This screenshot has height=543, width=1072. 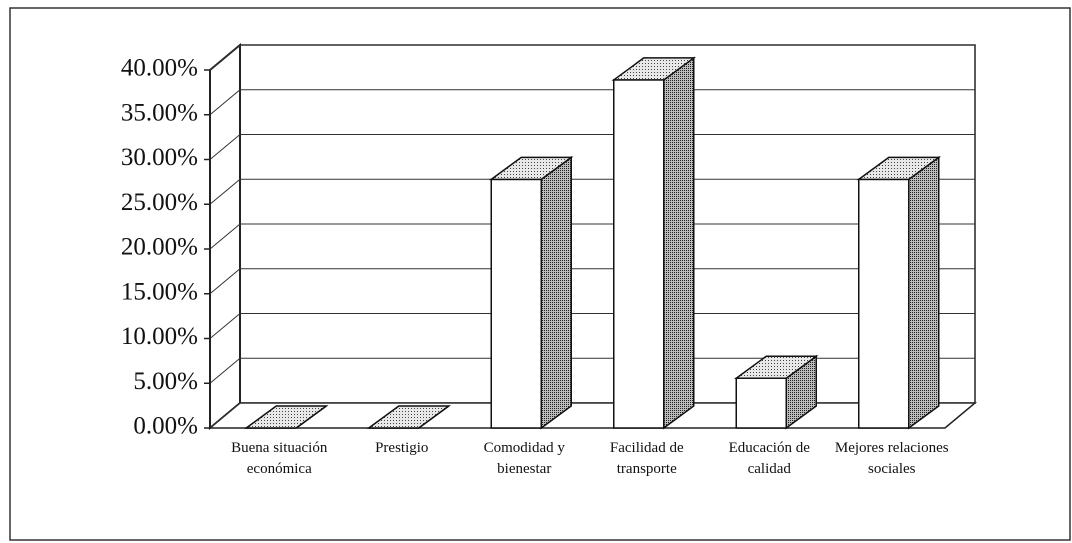 I want to click on x-tick-label: Mejores relaciones sociales, so click(x=891, y=458).